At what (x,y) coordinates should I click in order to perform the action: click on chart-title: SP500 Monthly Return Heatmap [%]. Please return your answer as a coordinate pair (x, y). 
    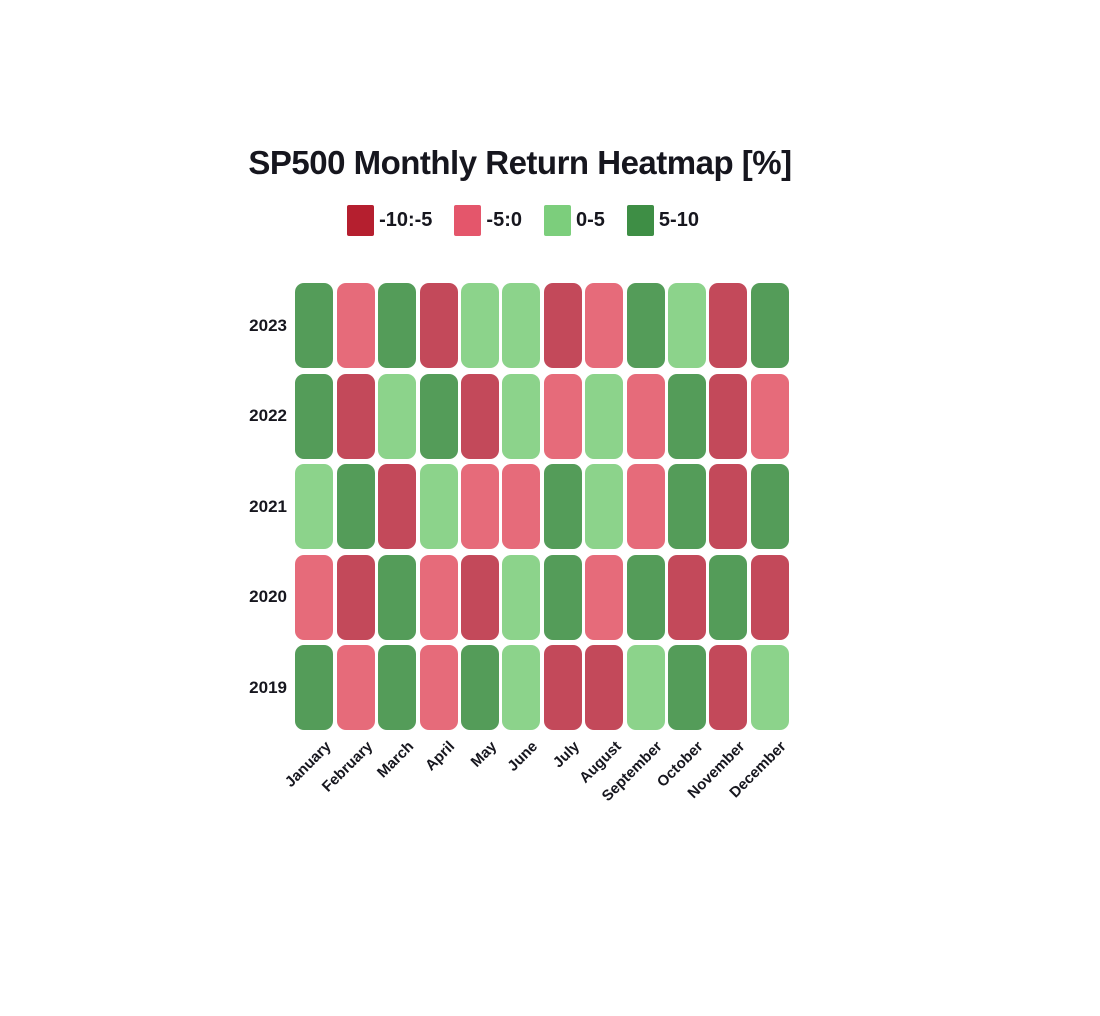
    Looking at the image, I should click on (520, 162).